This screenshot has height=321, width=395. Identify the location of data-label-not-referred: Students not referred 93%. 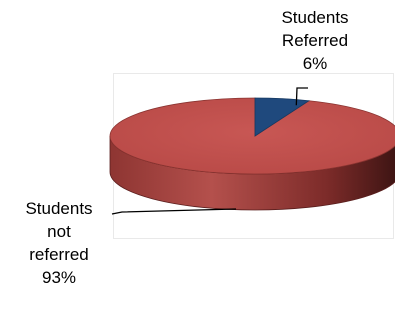
(59, 243).